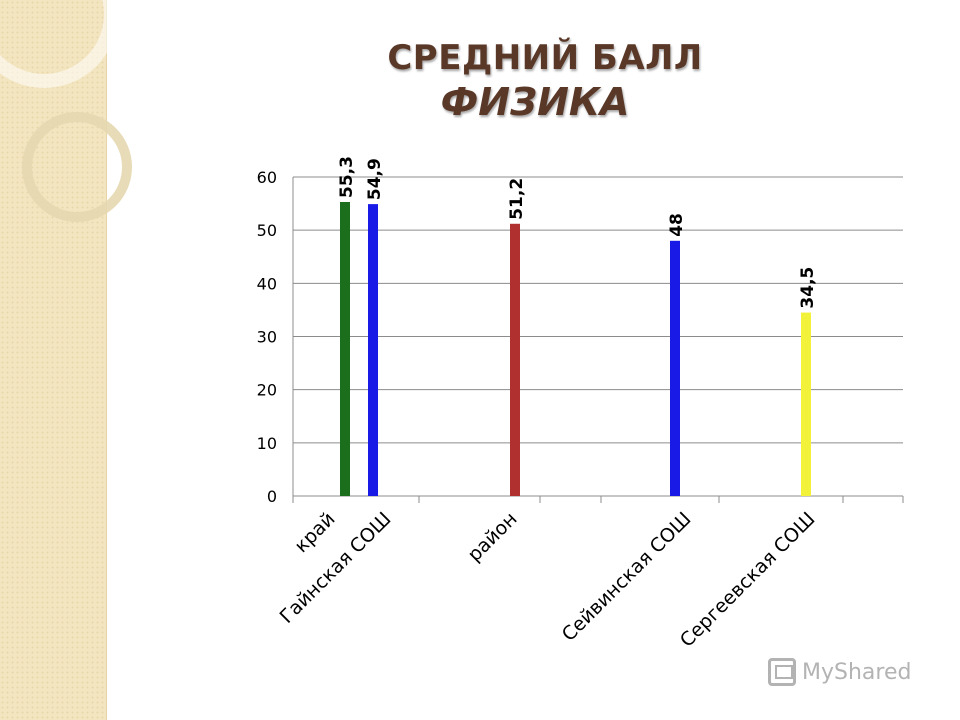  What do you see at coordinates (677, 225) in the screenshot?
I see `data-label: 48` at bounding box center [677, 225].